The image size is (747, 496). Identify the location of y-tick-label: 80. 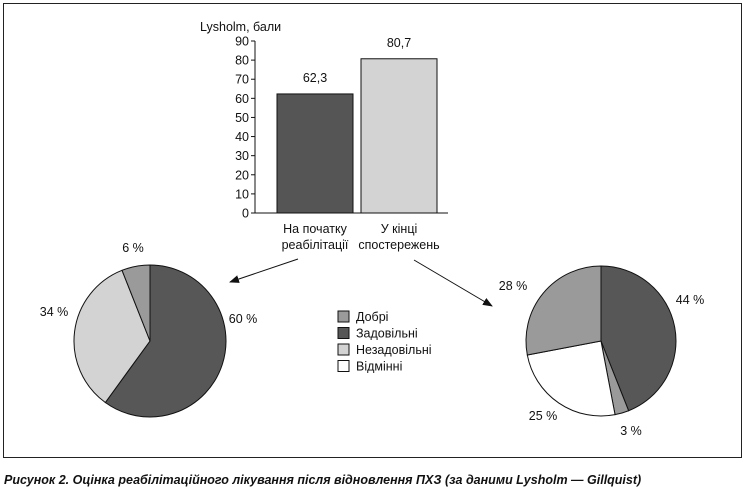
(242, 61).